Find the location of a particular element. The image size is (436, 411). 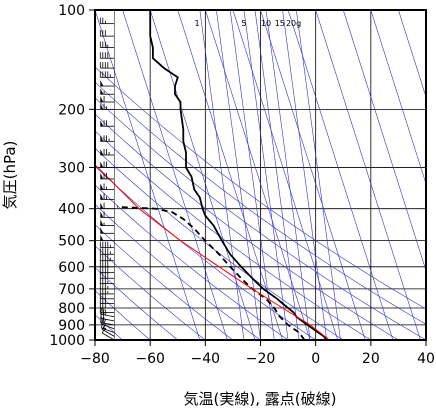

y-tick-label: 1000 is located at coordinates (67, 341).